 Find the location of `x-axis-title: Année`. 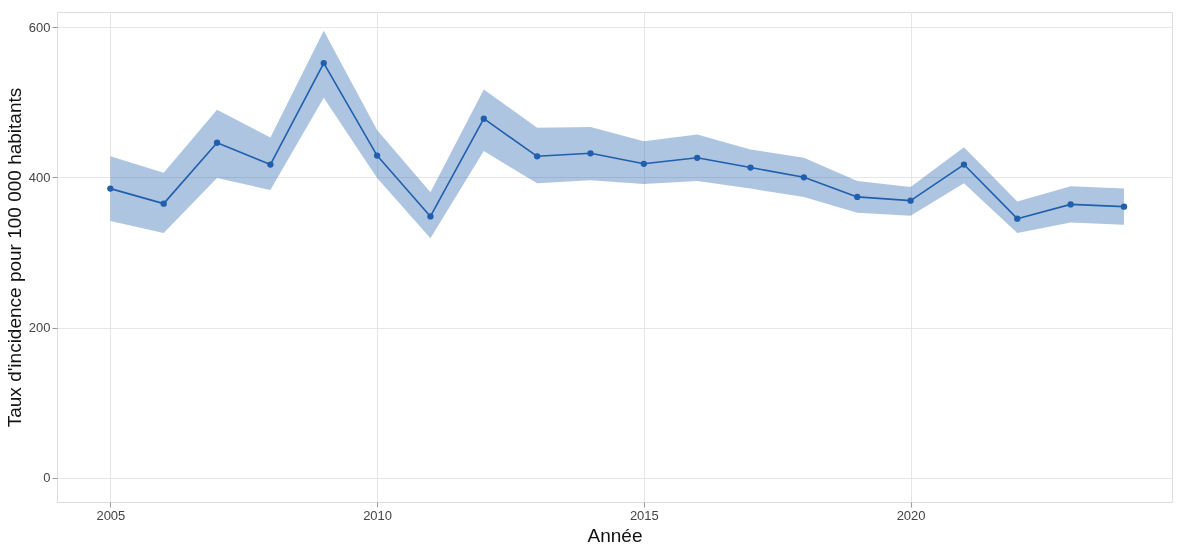

x-axis-title: Année is located at coordinates (615, 535).